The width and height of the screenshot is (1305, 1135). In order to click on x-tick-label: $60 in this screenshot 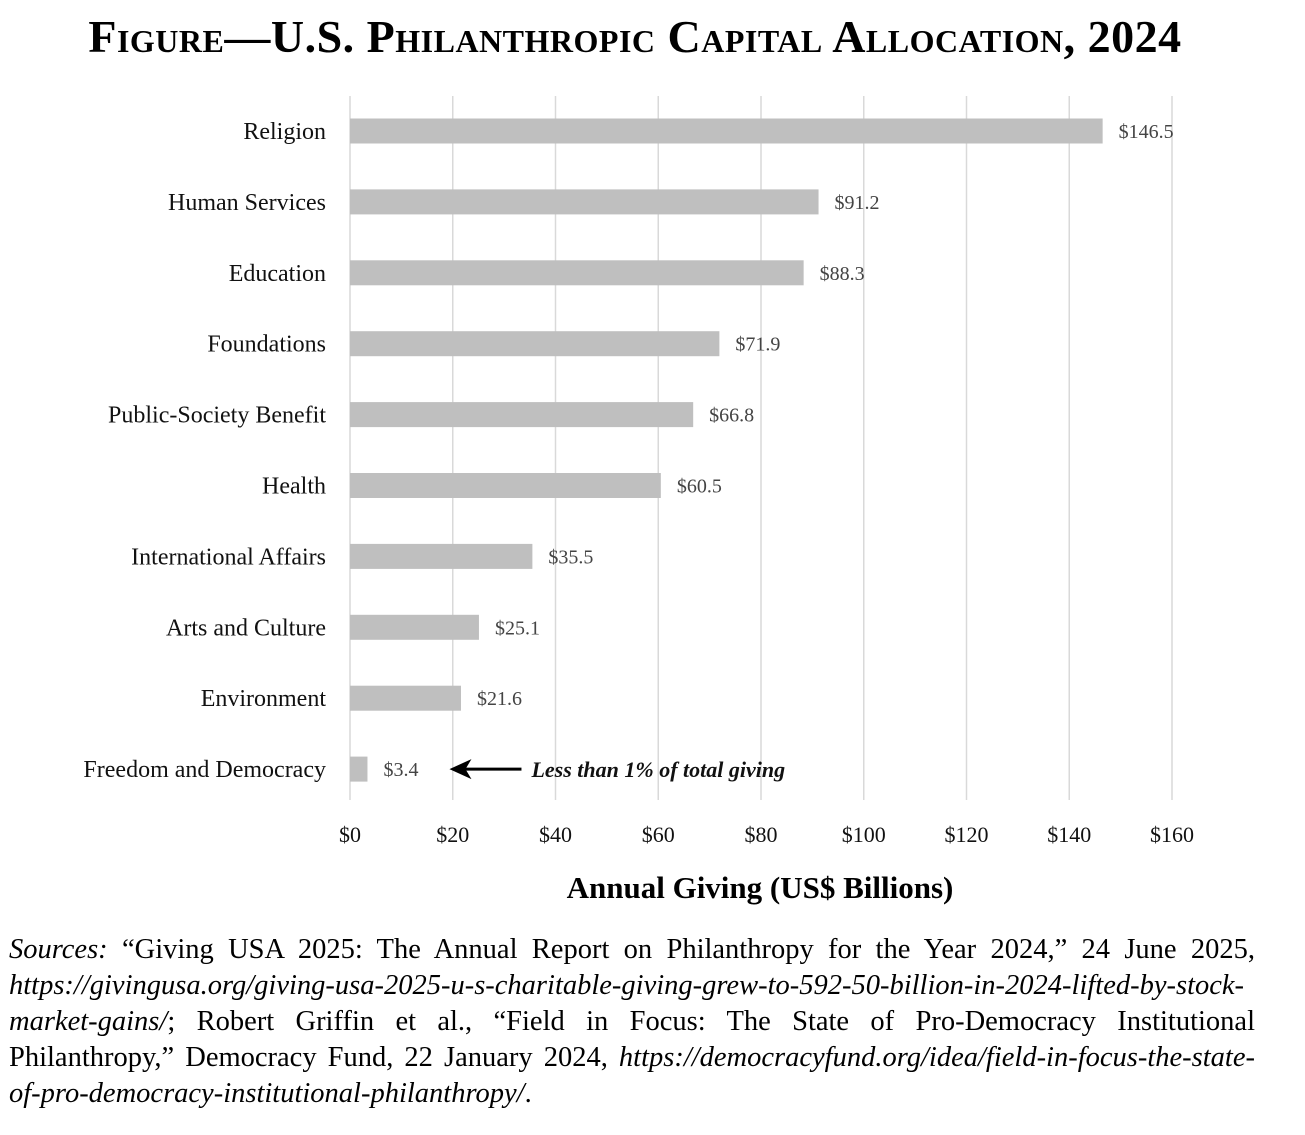, I will do `click(658, 834)`.